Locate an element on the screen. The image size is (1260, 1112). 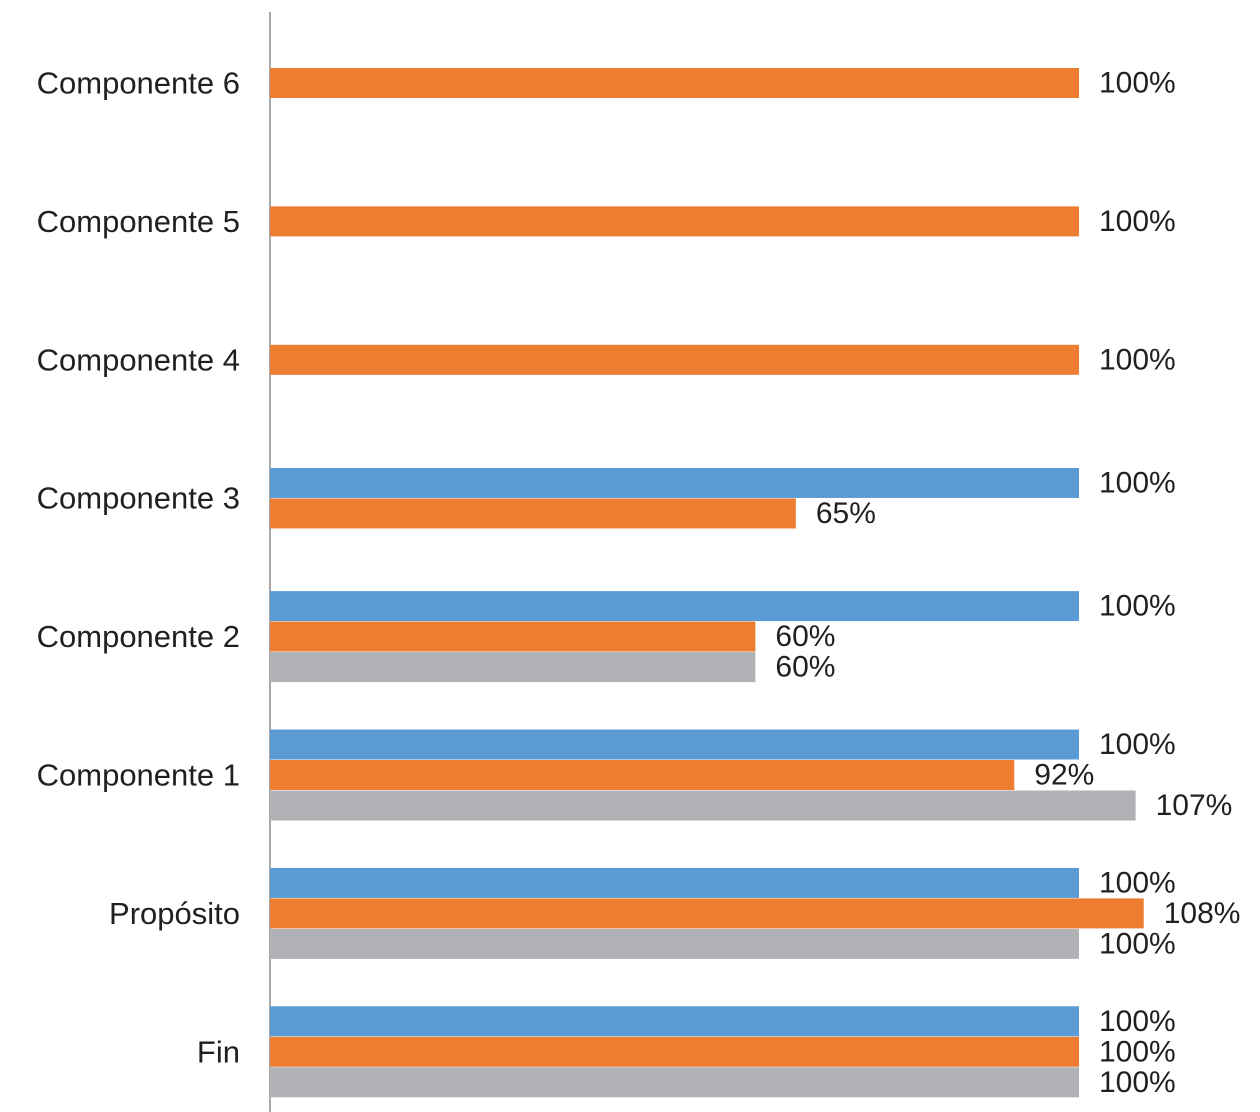
category-label: Componente 5 is located at coordinates (138, 221).